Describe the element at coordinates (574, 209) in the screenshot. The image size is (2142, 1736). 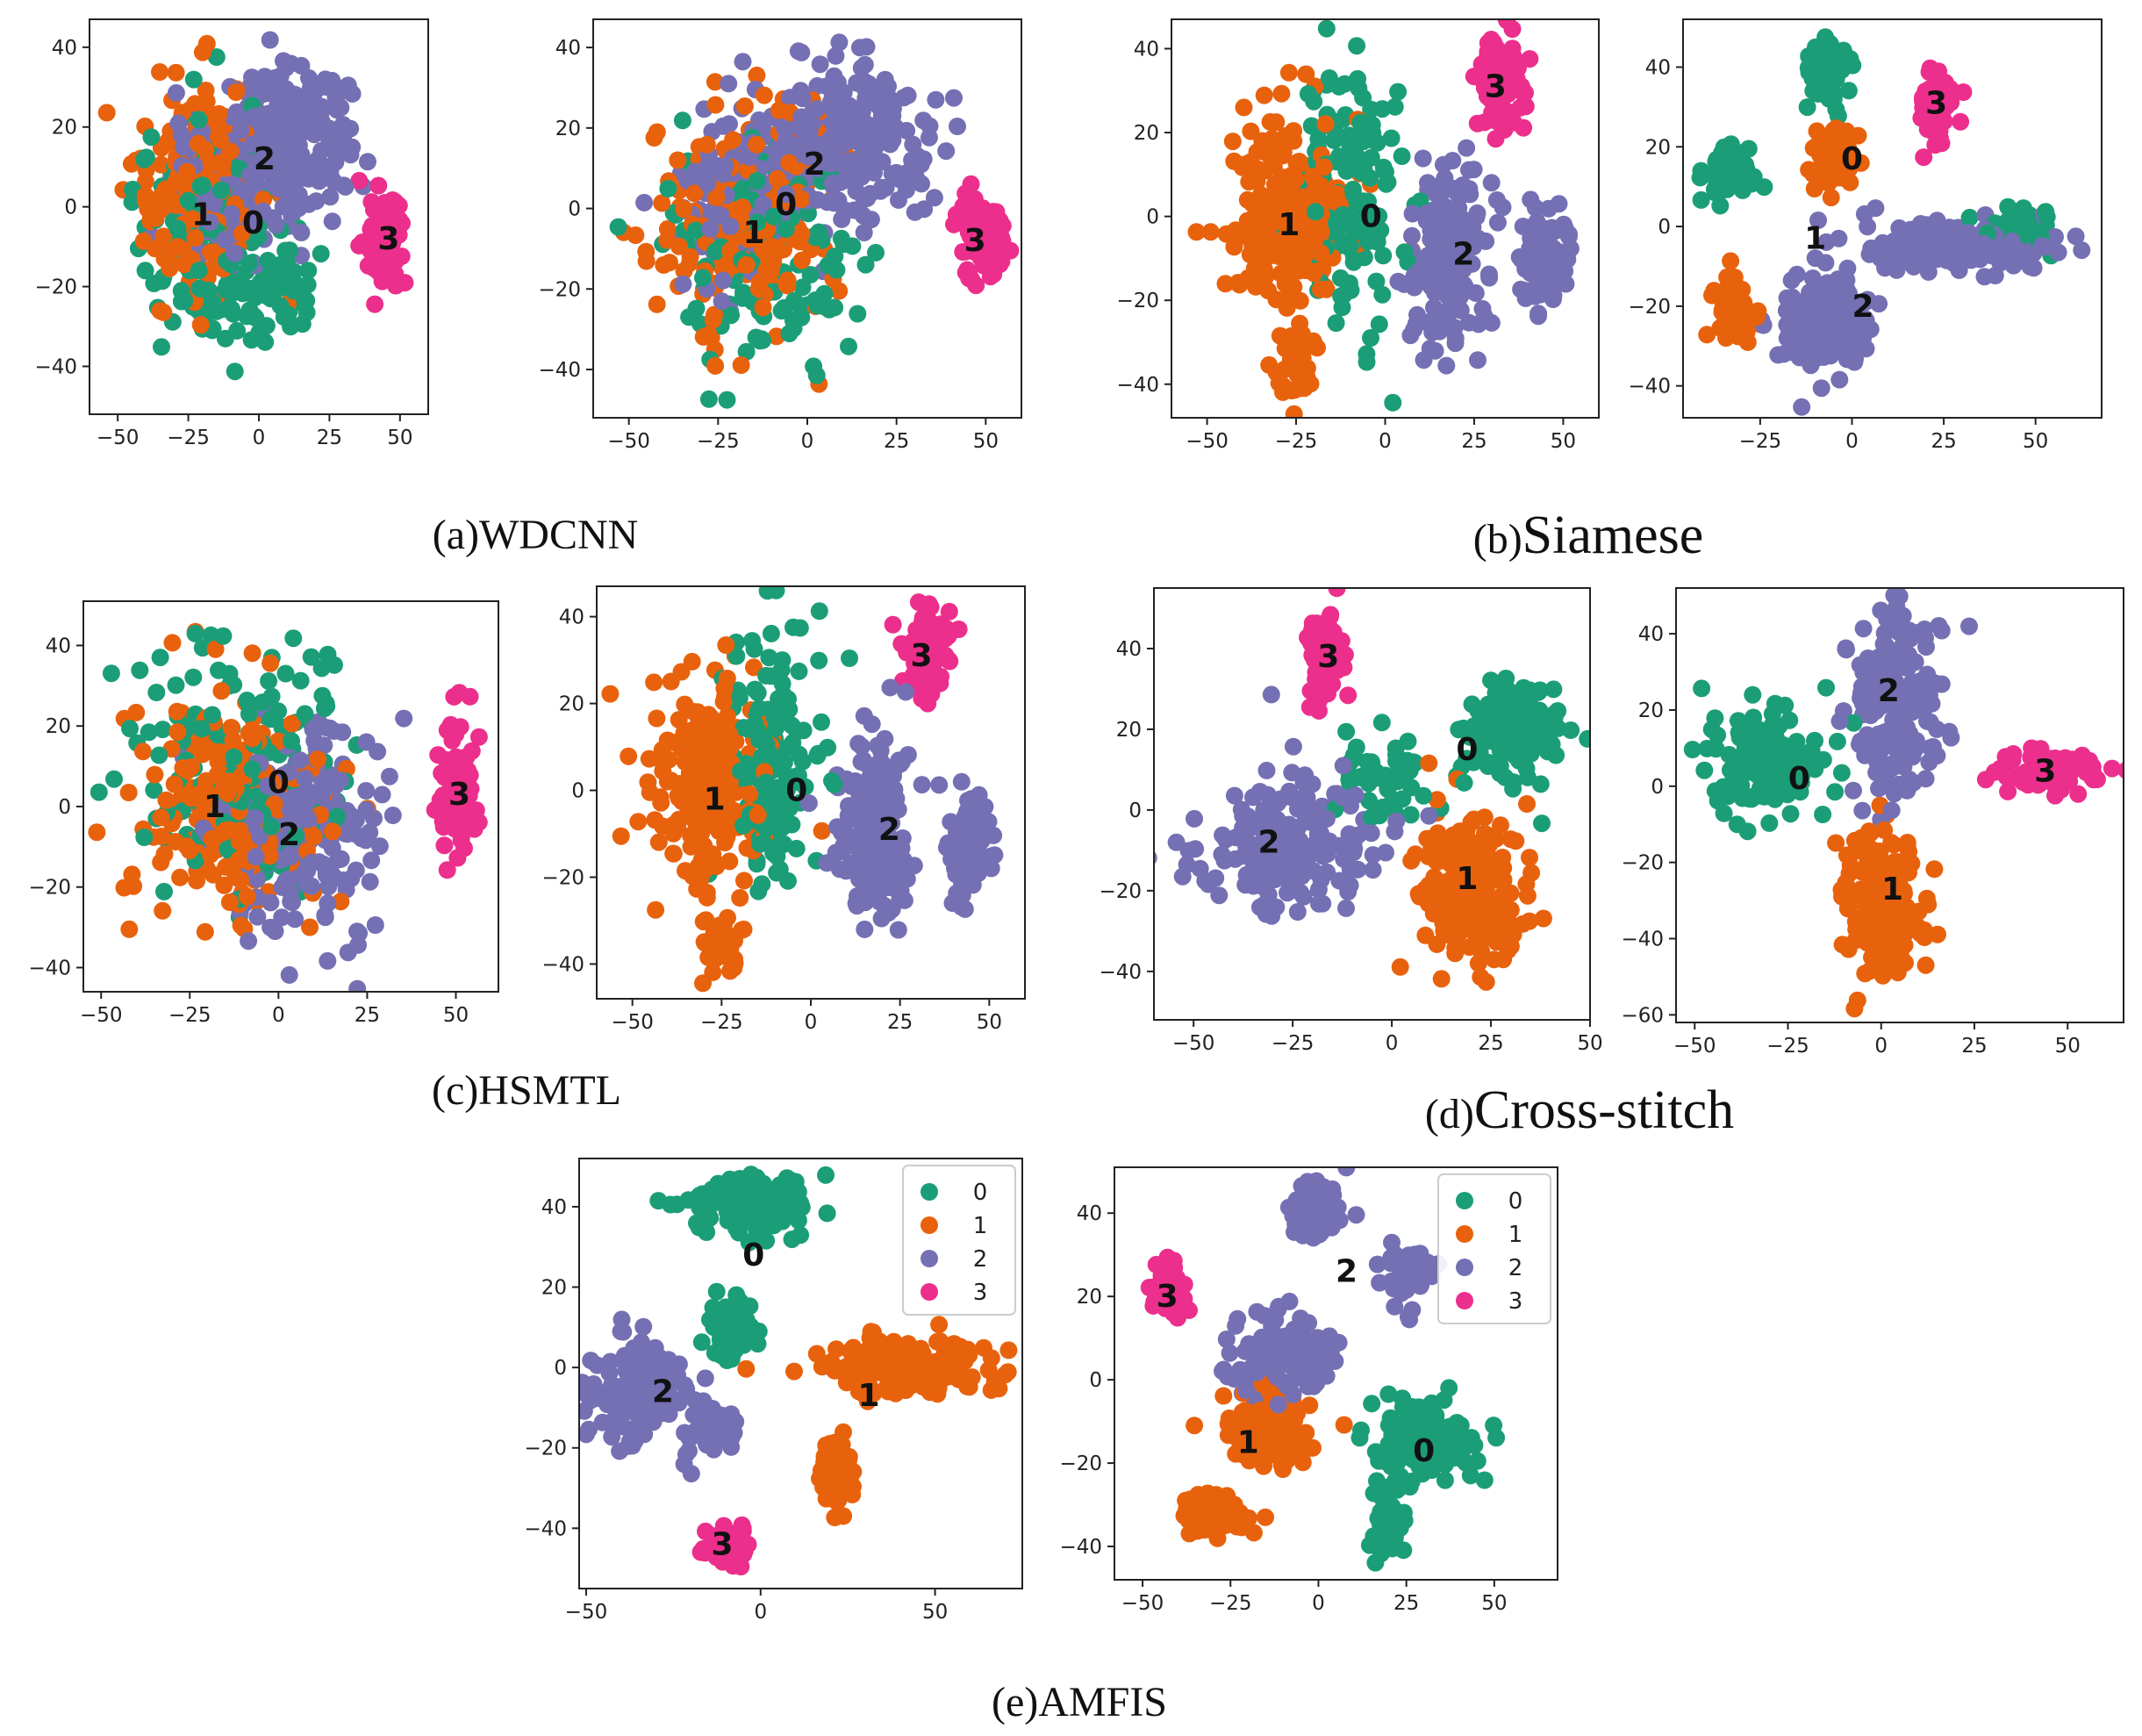
I see `y-tick-label-a2: 0` at that location.